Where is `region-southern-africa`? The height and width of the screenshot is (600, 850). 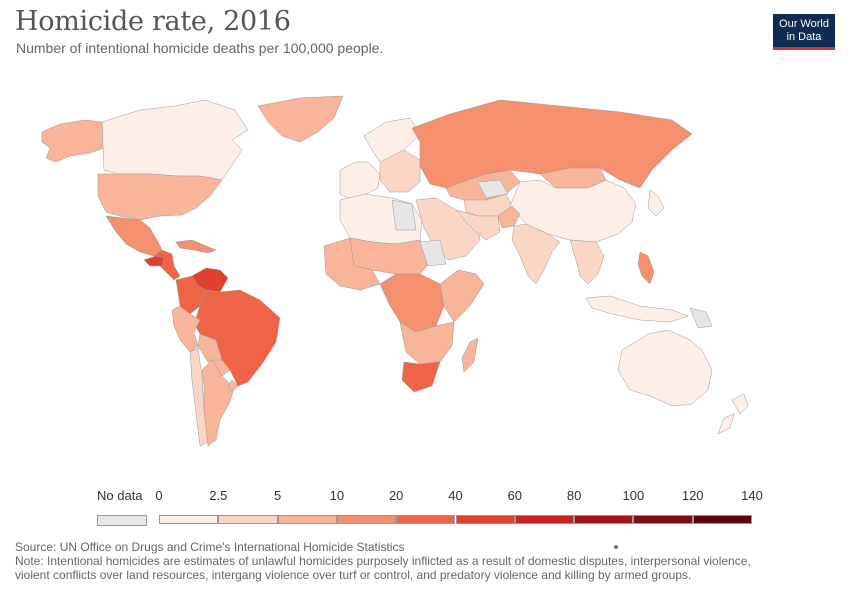
region-southern-africa is located at coordinates (427, 343).